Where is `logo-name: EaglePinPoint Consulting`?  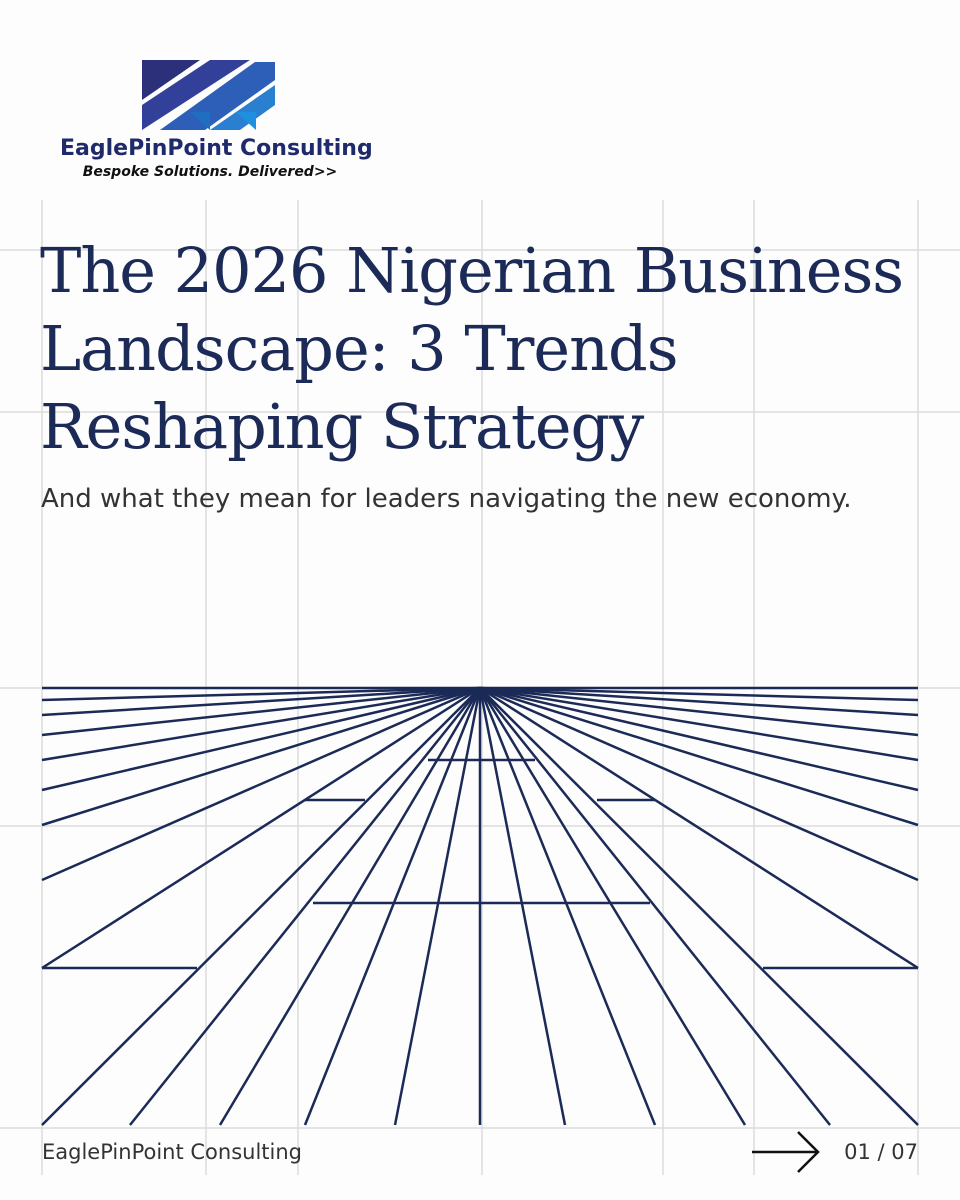 logo-name: EaglePinPoint Consulting is located at coordinates (216, 148).